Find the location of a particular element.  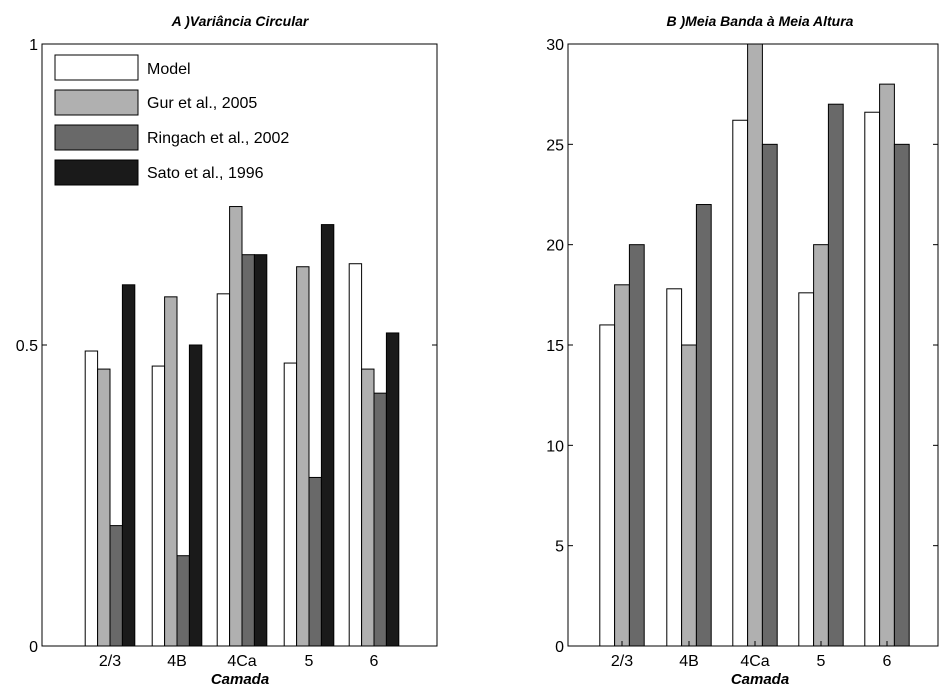

legend-swatch-model is located at coordinates (96, 67).